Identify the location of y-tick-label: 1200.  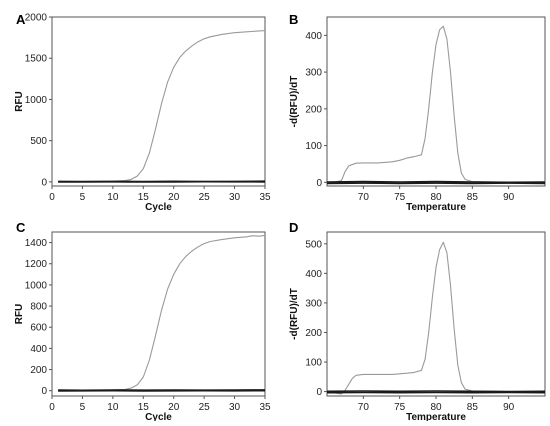
(36, 264).